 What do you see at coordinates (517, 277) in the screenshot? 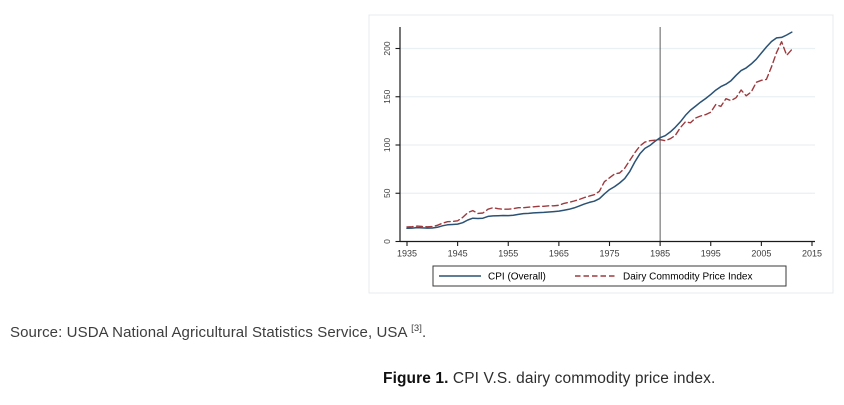
I see `legend-label-cpi: CPI (Overall)` at bounding box center [517, 277].